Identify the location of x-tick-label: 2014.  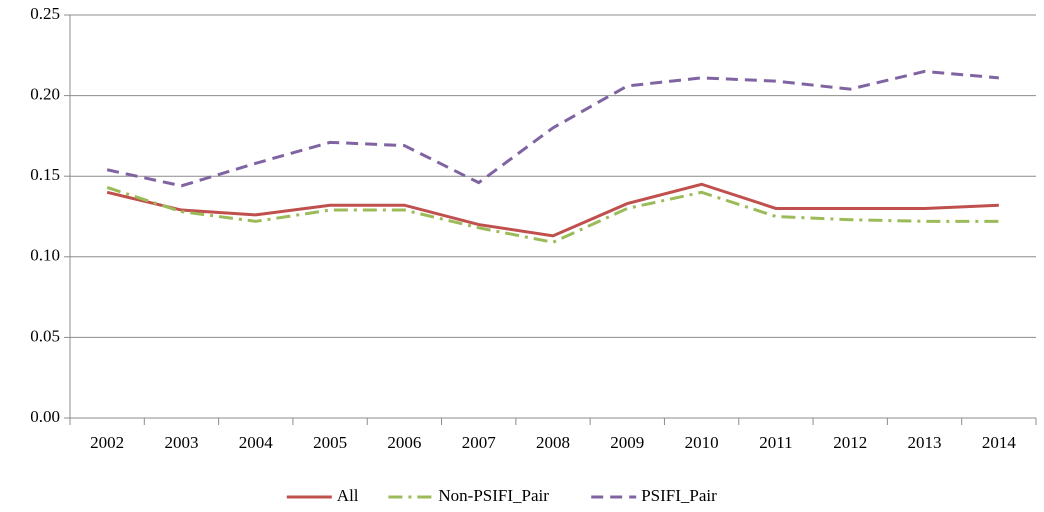
(999, 442).